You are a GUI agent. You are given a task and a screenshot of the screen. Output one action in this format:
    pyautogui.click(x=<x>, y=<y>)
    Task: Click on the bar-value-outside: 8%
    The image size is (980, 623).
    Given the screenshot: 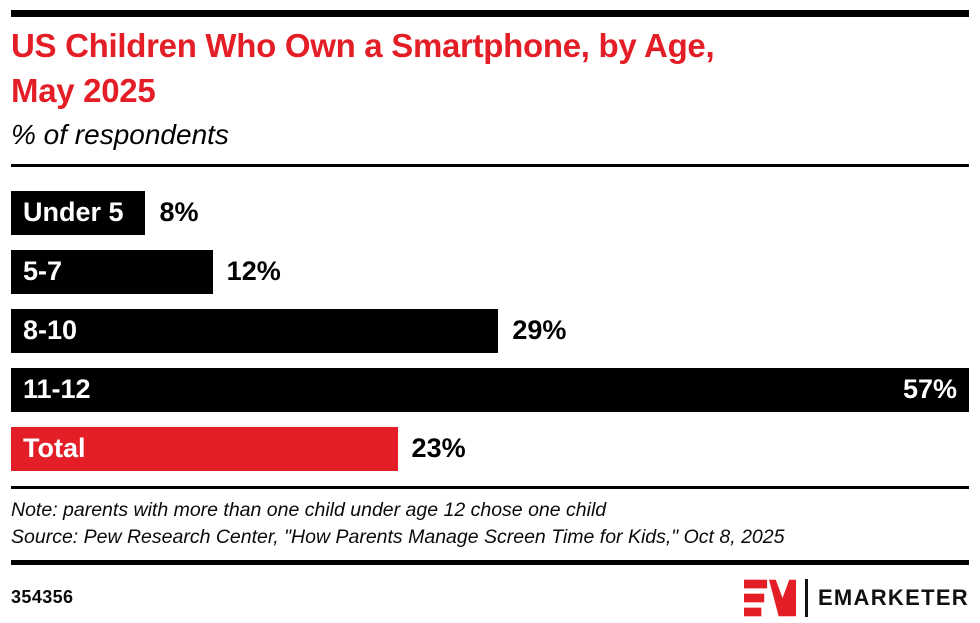 What is the action you would take?
    pyautogui.click(x=179, y=212)
    